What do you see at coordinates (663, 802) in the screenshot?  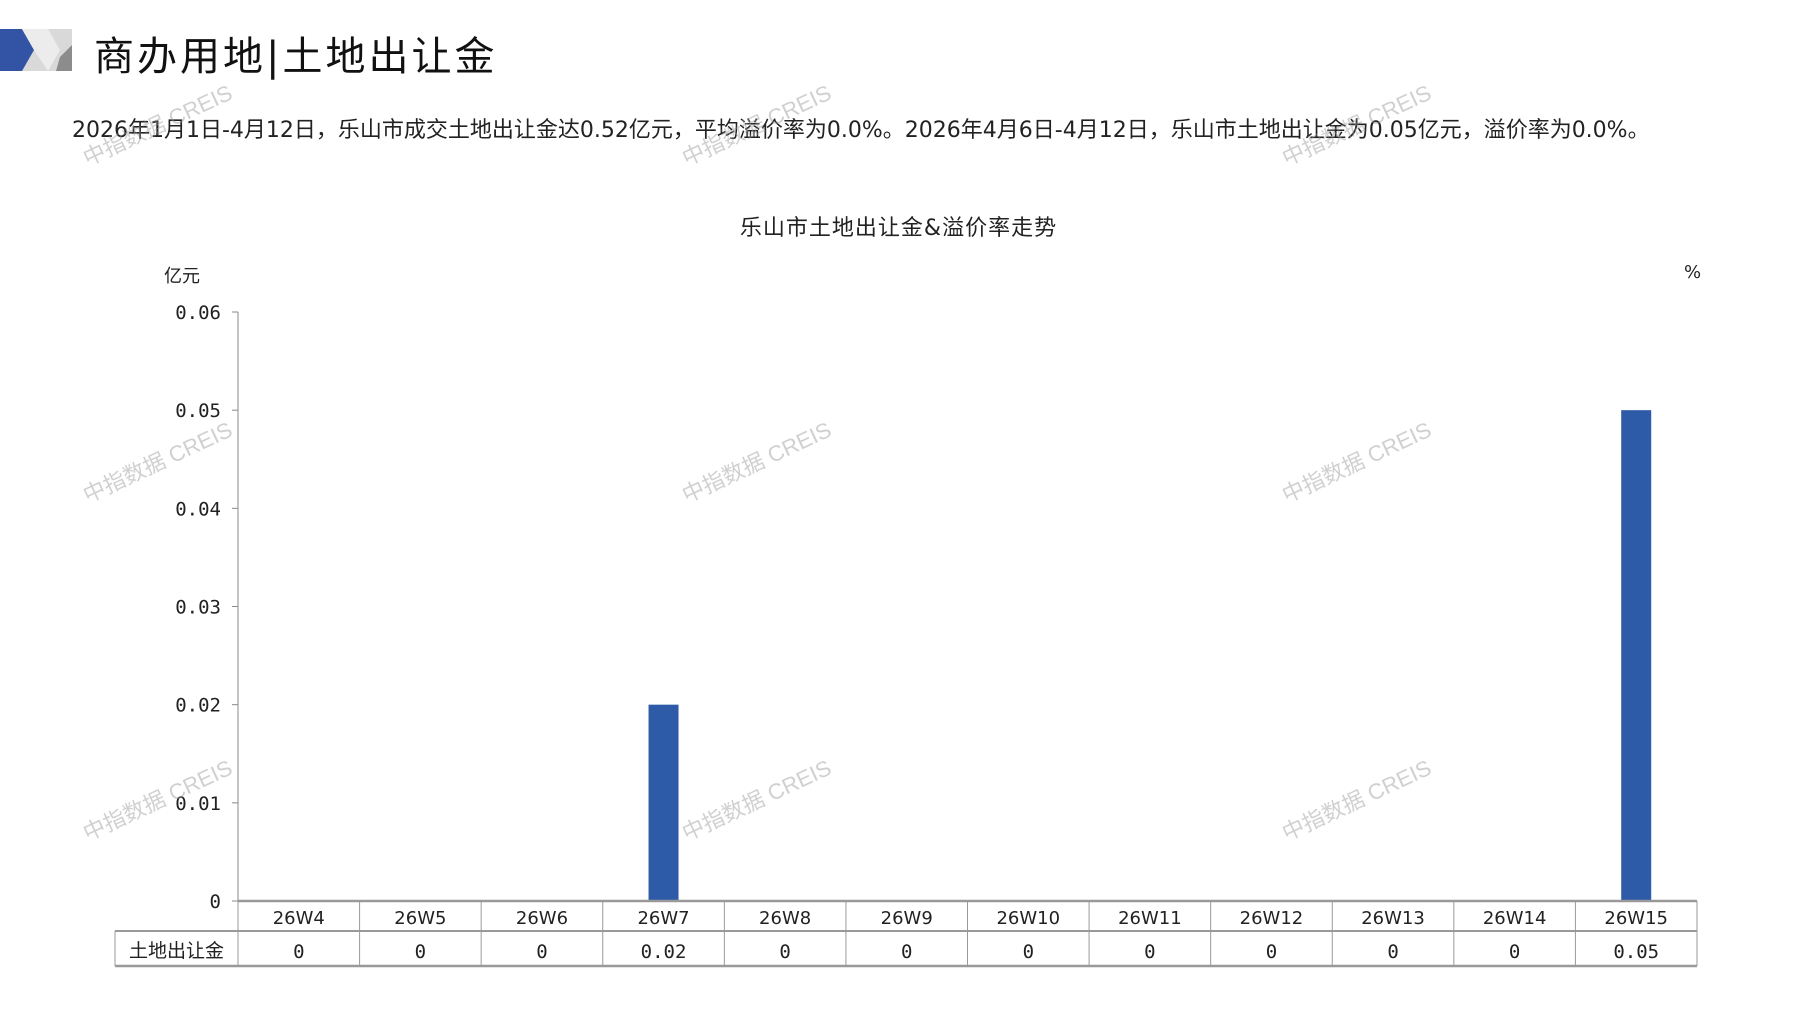 I see `bar-26W7` at bounding box center [663, 802].